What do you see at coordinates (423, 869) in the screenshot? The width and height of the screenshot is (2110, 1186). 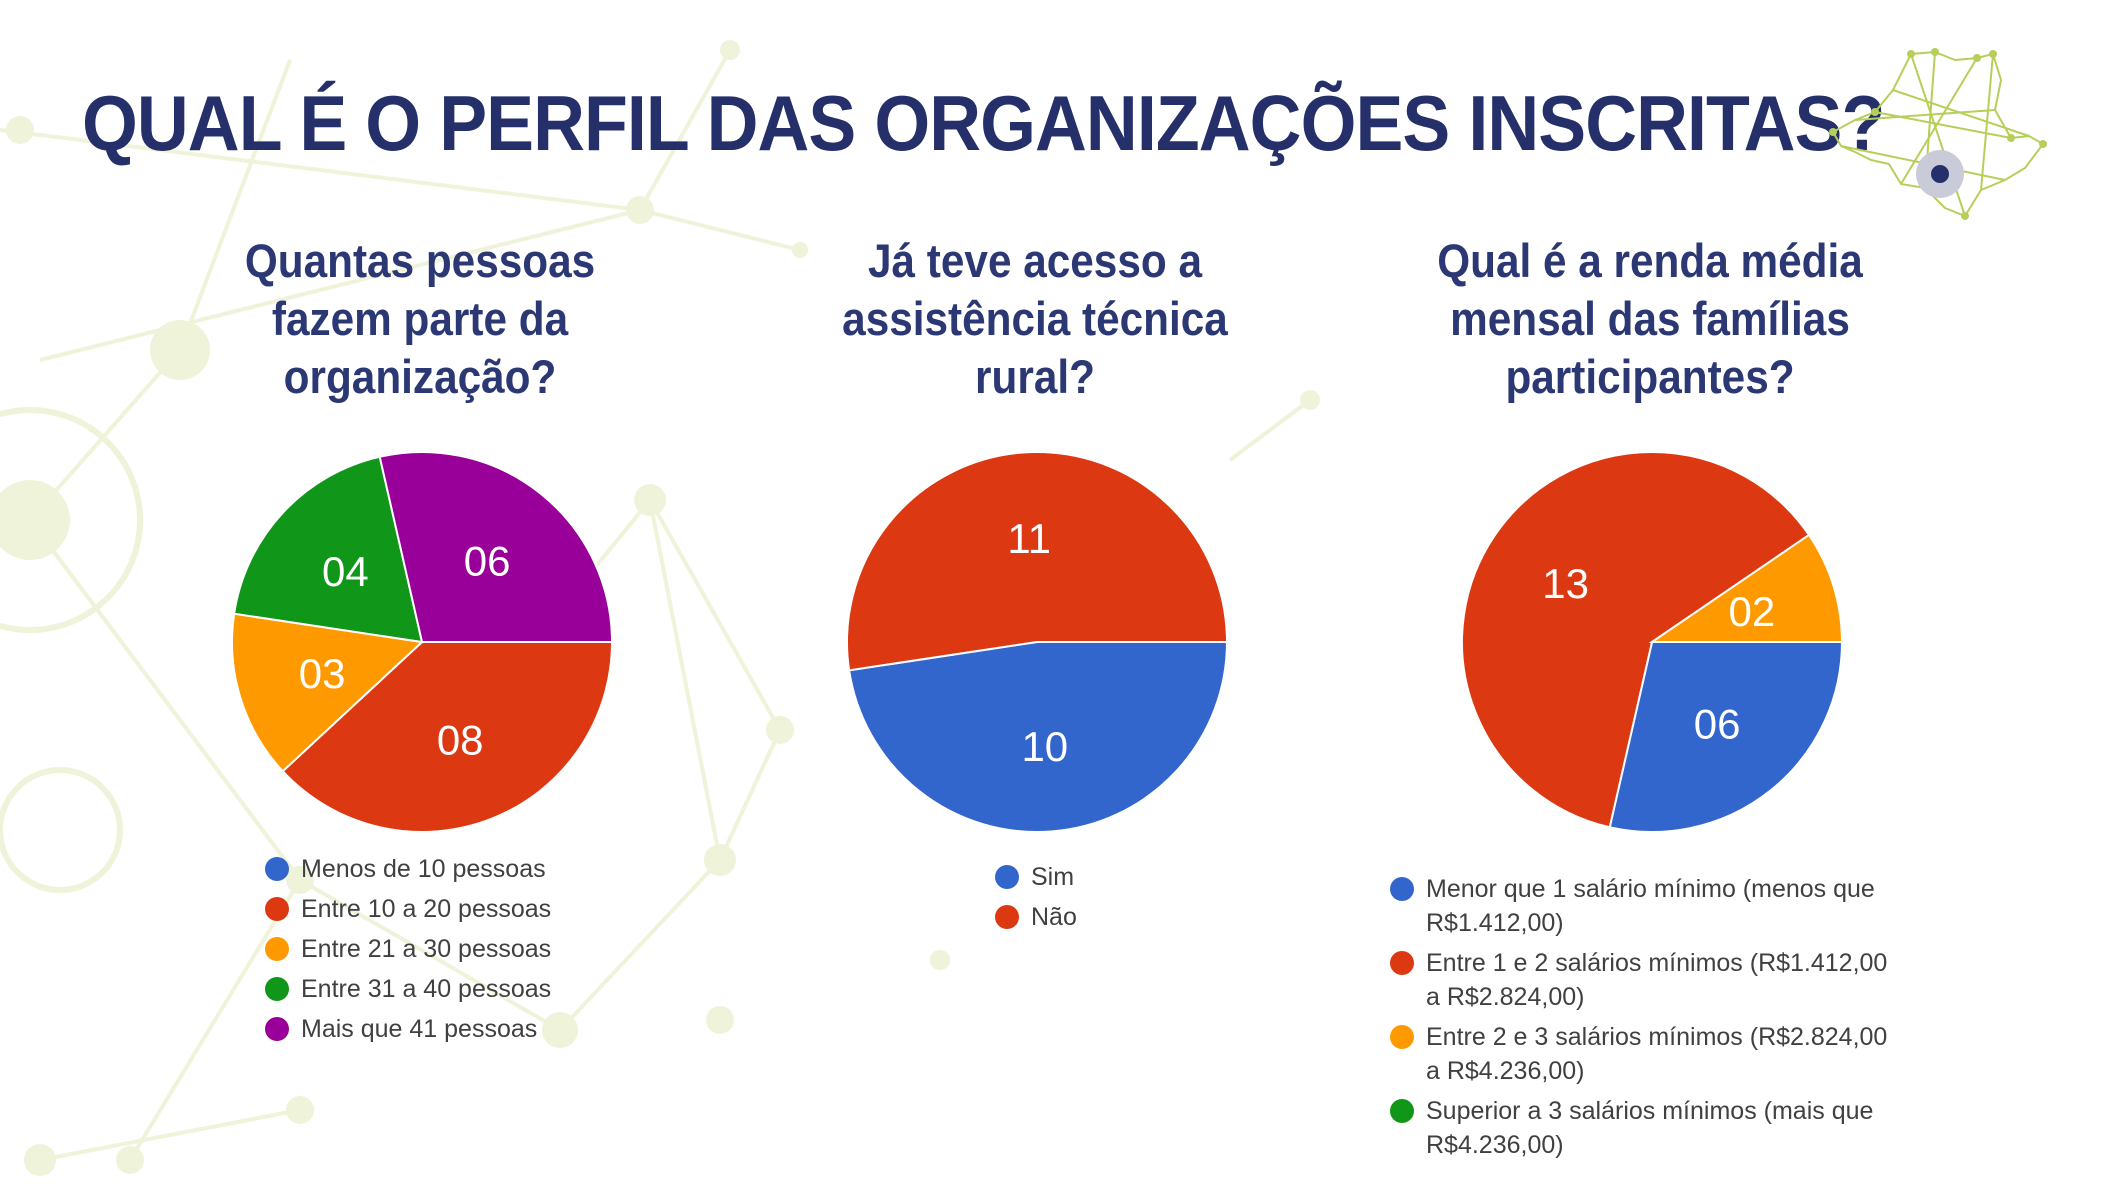 I see `legend-label: Menos de 10 pessoas` at bounding box center [423, 869].